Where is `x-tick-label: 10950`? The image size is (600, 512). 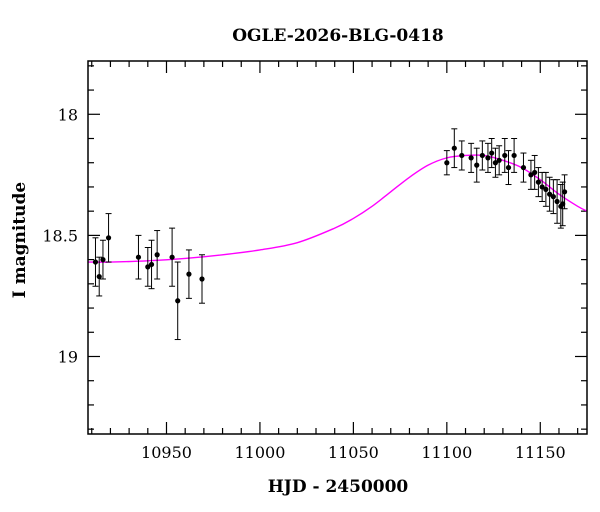 x-tick-label: 10950 is located at coordinates (166, 452).